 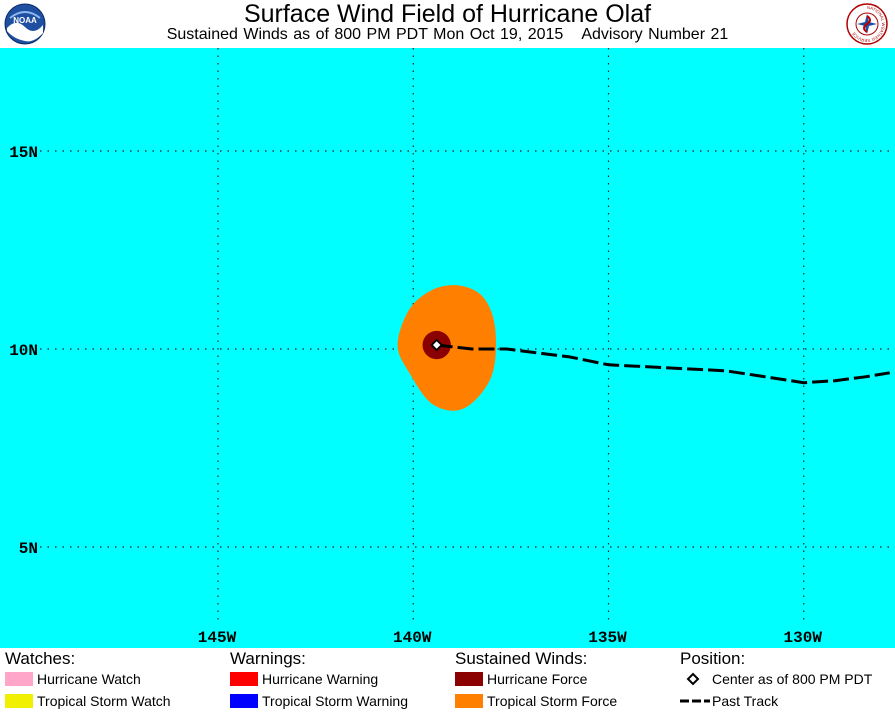 What do you see at coordinates (607, 638) in the screenshot?
I see `lon-label: 135W` at bounding box center [607, 638].